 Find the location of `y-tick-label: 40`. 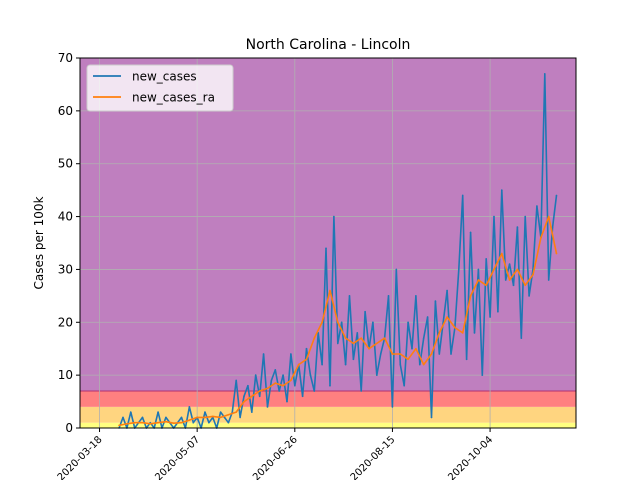

y-tick-label: 40 is located at coordinates (65, 217).